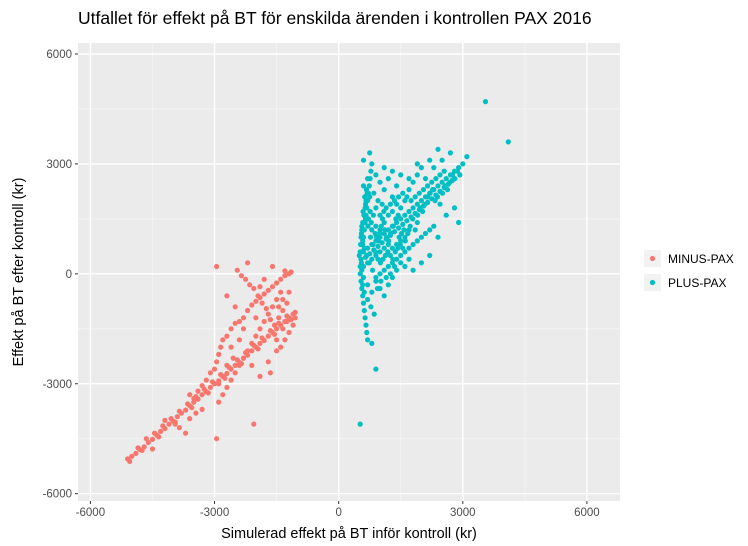 This screenshot has height=546, width=748. Describe the element at coordinates (701, 259) in the screenshot. I see `legend-label: MINUS-PAX` at that location.